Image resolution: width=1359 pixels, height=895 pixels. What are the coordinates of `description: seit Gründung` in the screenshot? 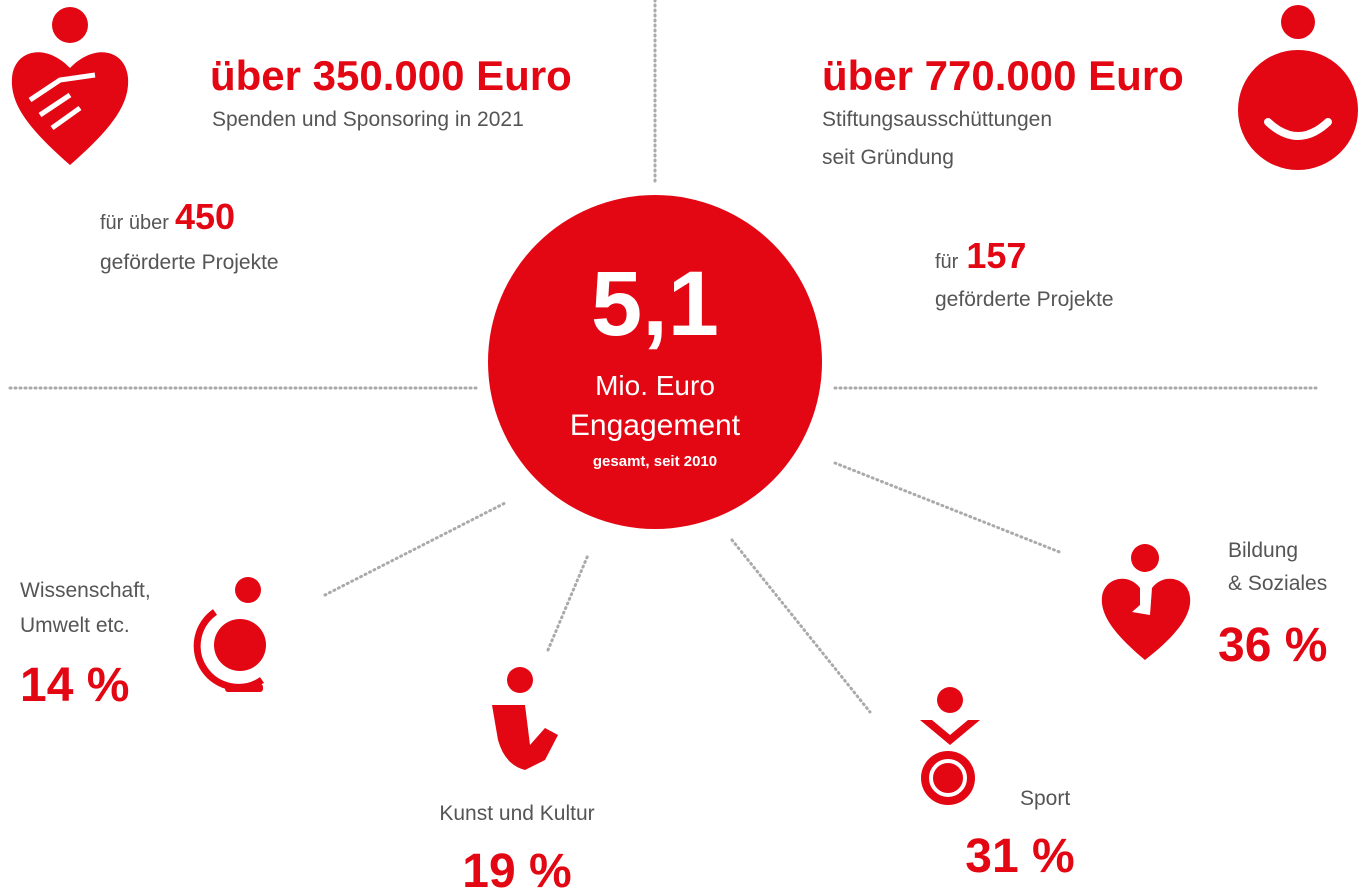 It's located at (888, 157).